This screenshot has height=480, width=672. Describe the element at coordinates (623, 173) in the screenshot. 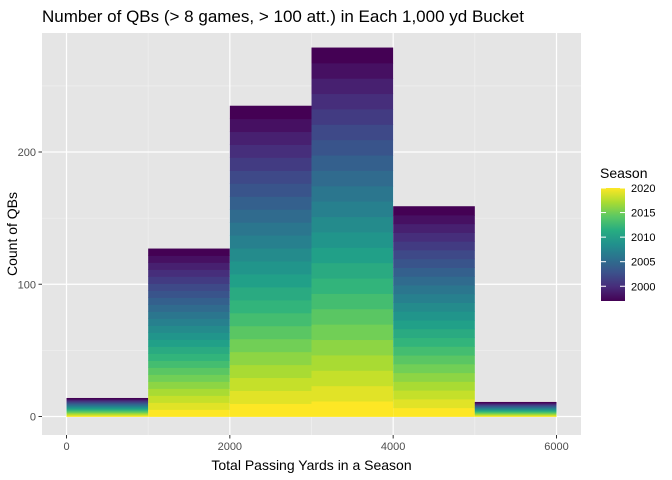

I see `legend-title: Season` at that location.